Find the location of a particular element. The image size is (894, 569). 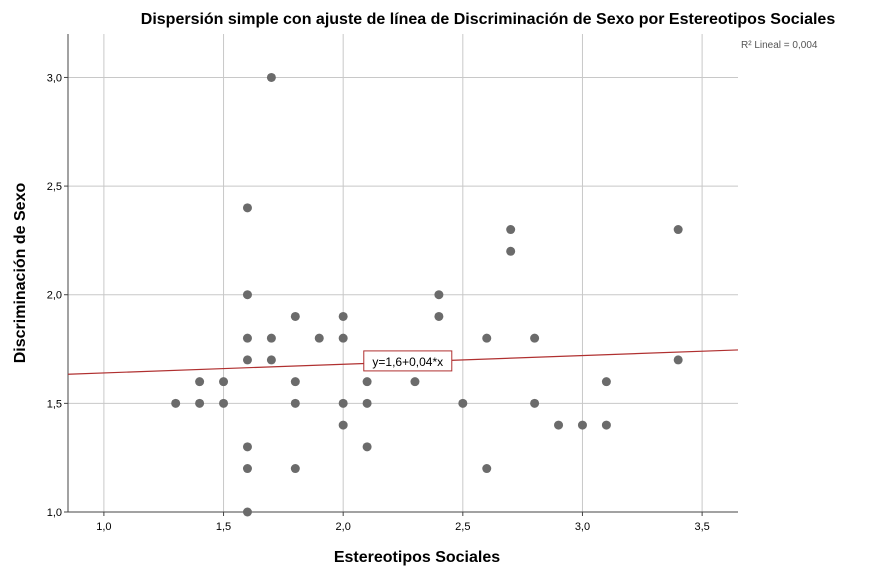

x-tick-label: 3,5 is located at coordinates (701, 527).